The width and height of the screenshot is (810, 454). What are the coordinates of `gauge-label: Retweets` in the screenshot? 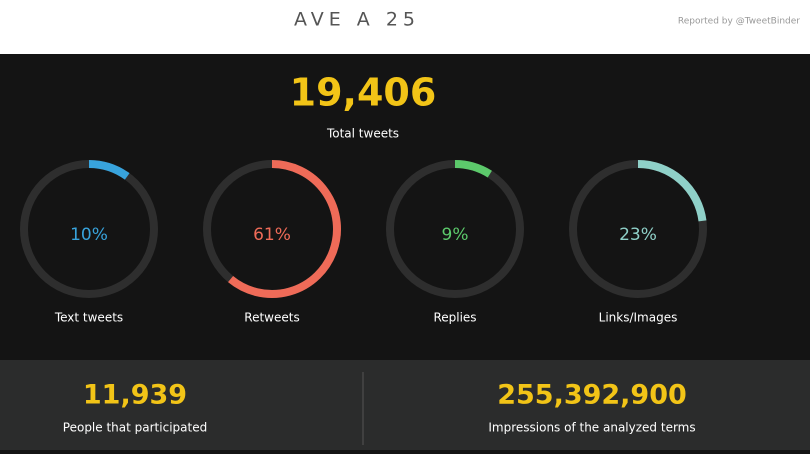 It's located at (271, 318).